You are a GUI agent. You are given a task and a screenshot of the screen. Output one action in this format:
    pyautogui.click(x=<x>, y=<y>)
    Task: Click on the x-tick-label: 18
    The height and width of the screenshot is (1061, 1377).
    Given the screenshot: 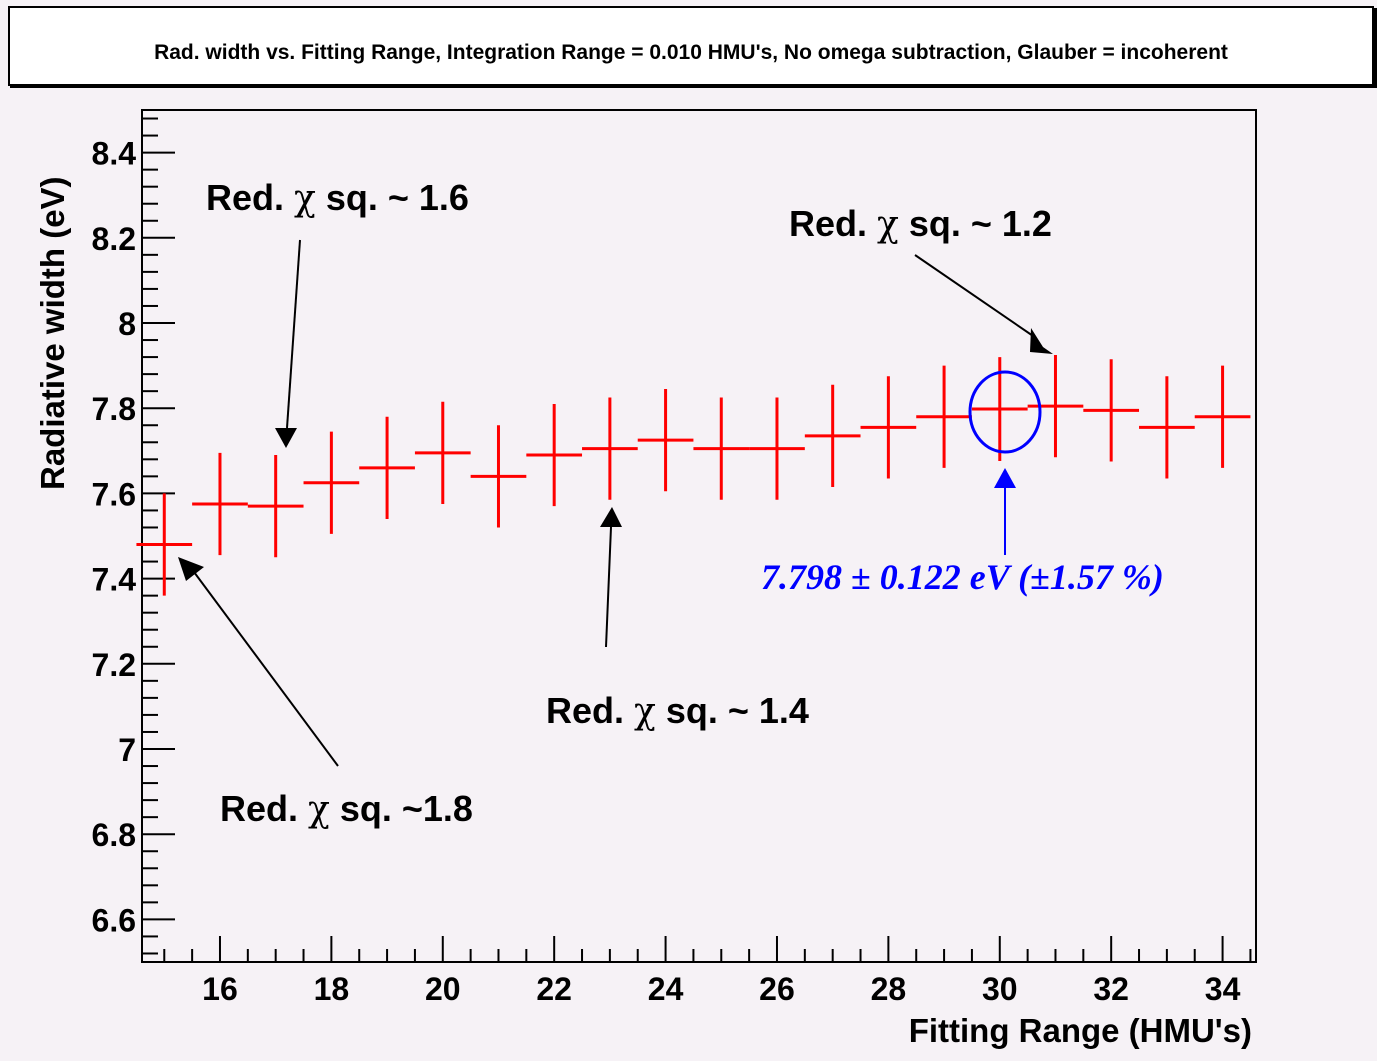 What is the action you would take?
    pyautogui.click(x=332, y=989)
    